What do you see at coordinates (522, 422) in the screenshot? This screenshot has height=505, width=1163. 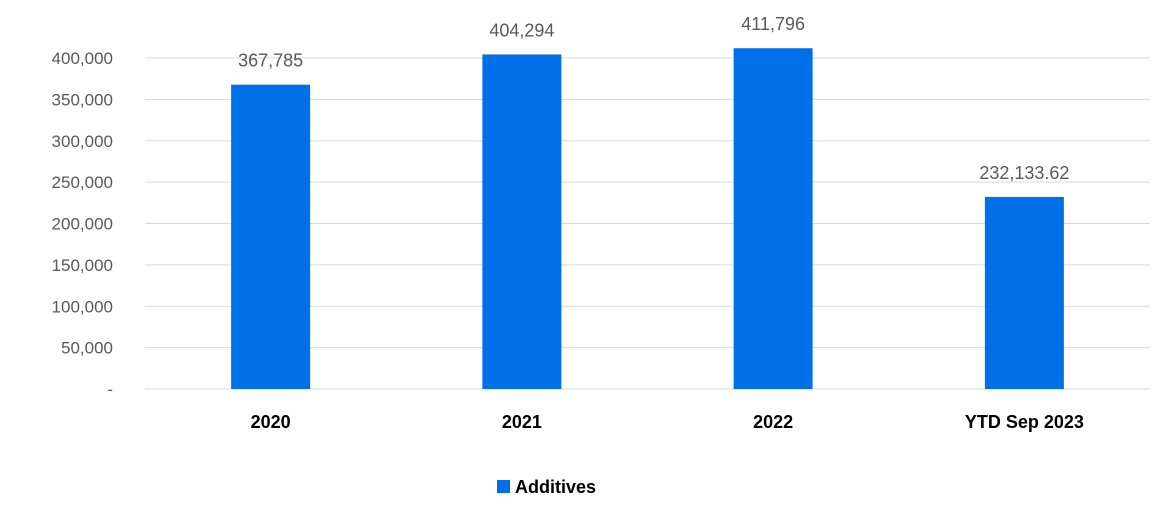 I see `x-tick-label: 2021` at bounding box center [522, 422].